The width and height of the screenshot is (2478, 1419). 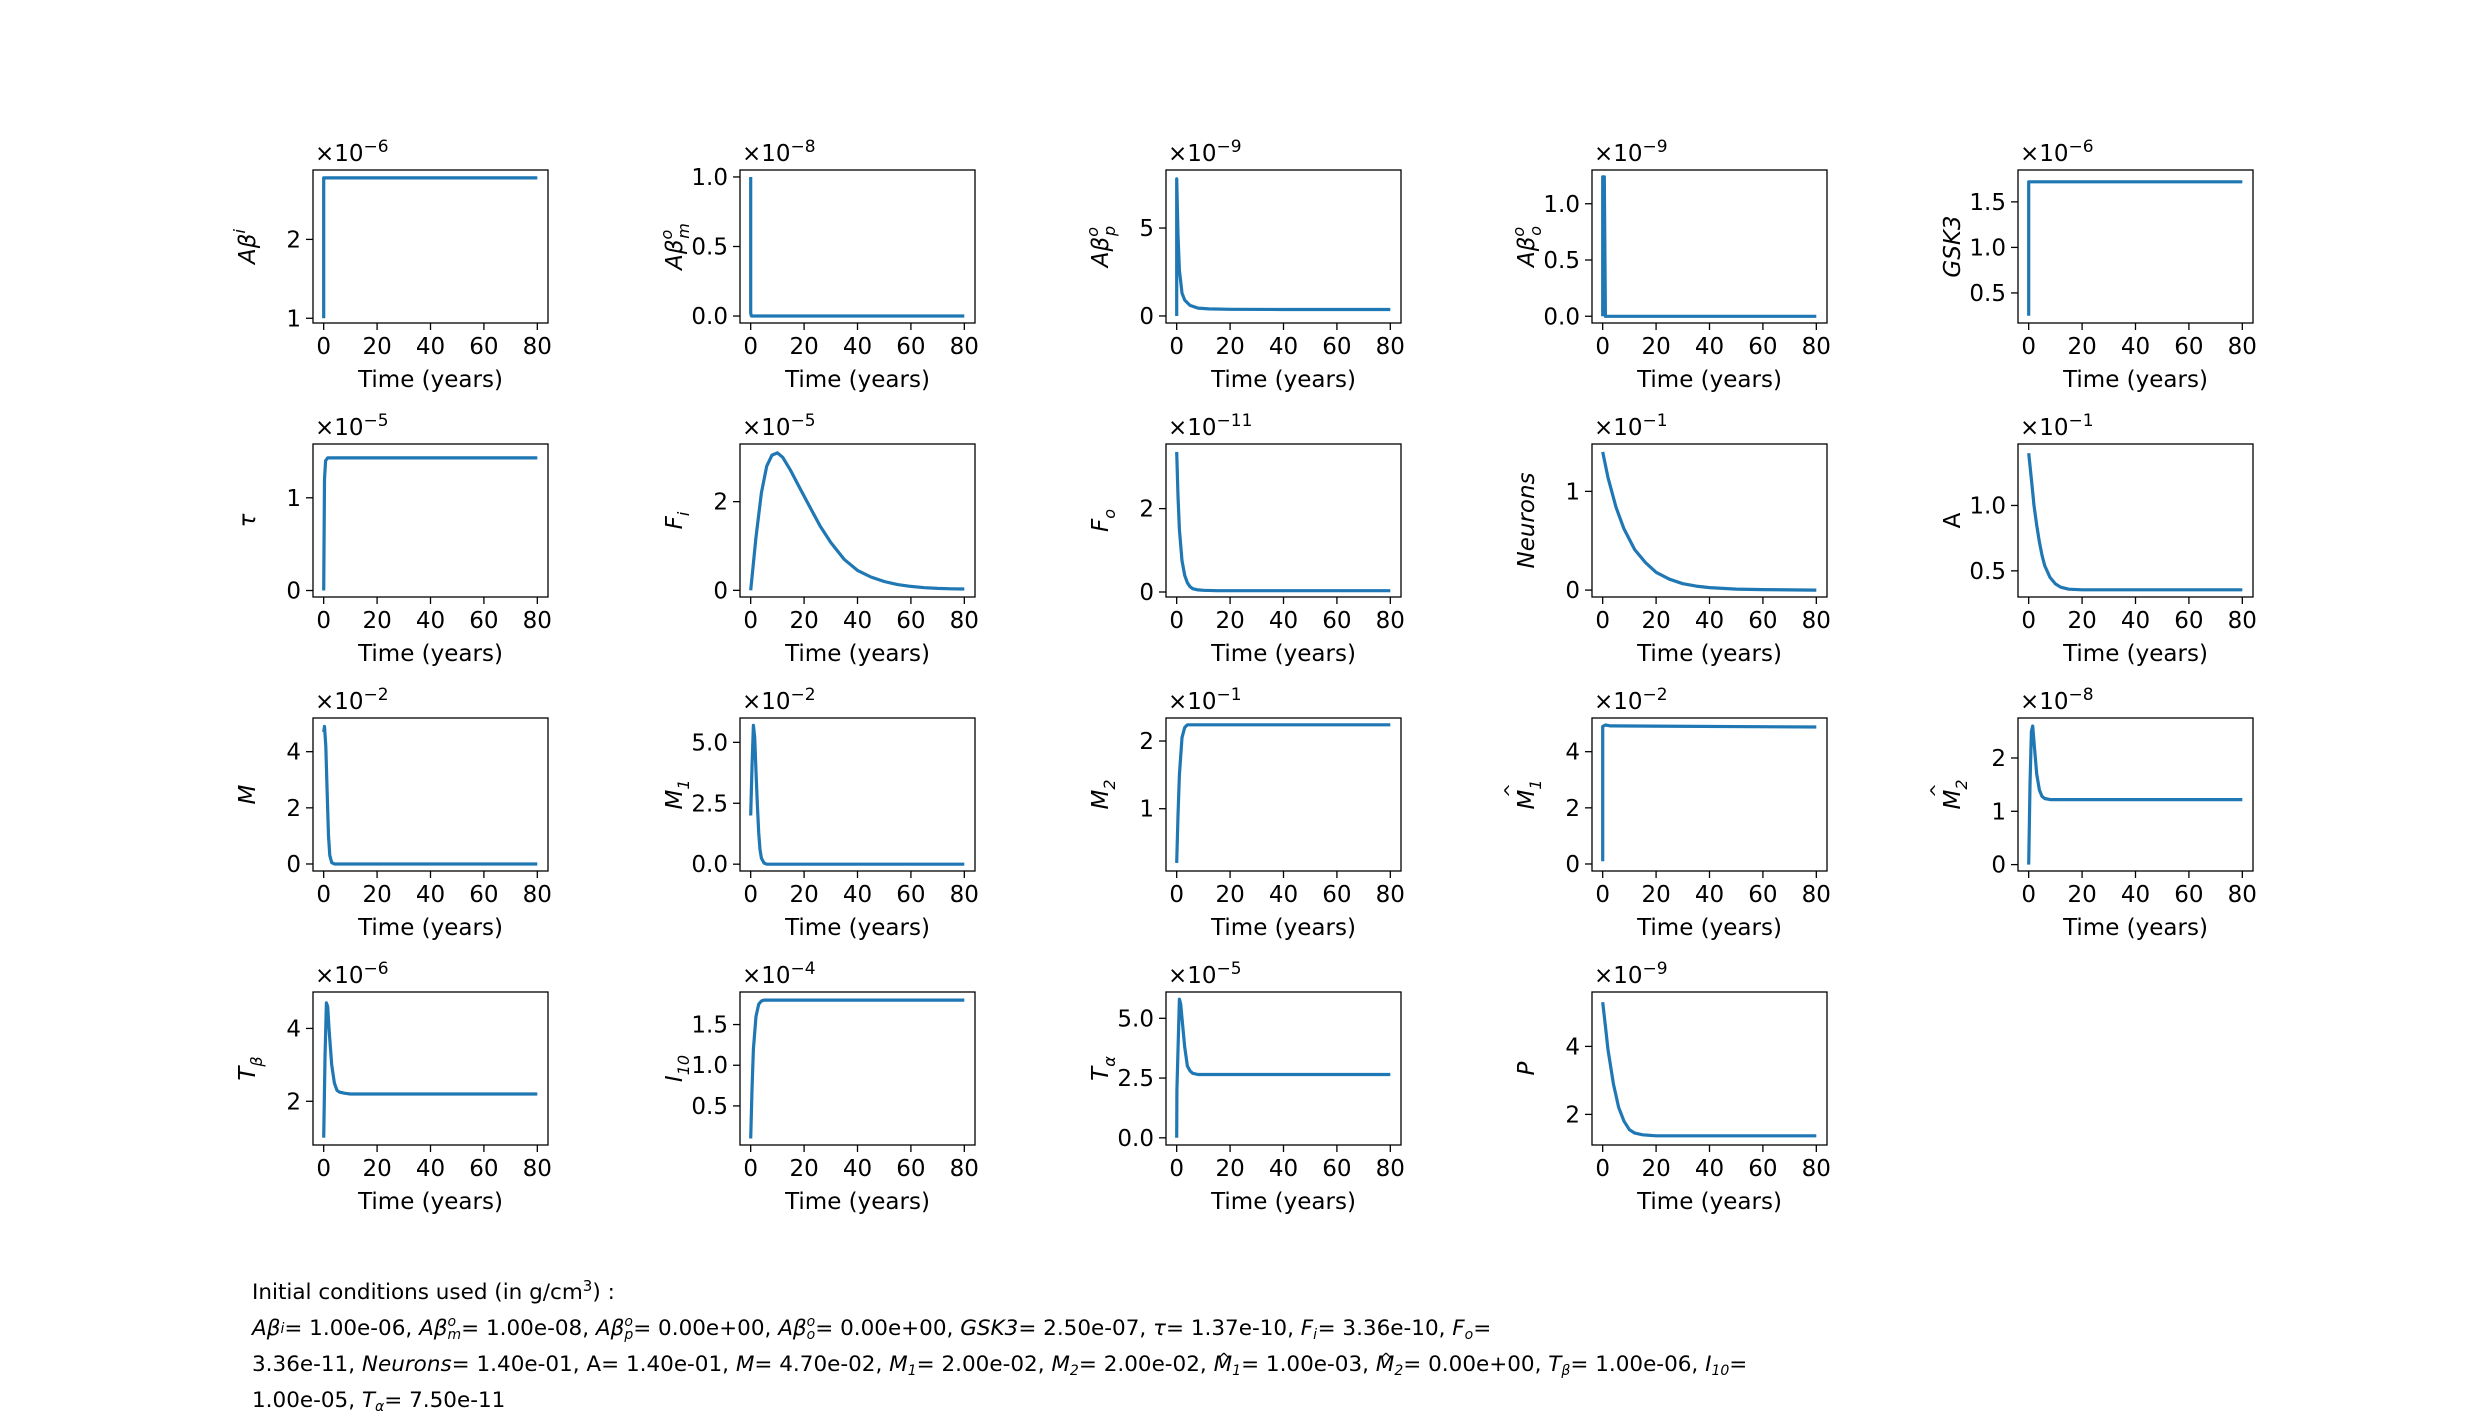 What do you see at coordinates (1101, 253) in the screenshot?
I see `y-label-symbol: Aβ` at bounding box center [1101, 253].